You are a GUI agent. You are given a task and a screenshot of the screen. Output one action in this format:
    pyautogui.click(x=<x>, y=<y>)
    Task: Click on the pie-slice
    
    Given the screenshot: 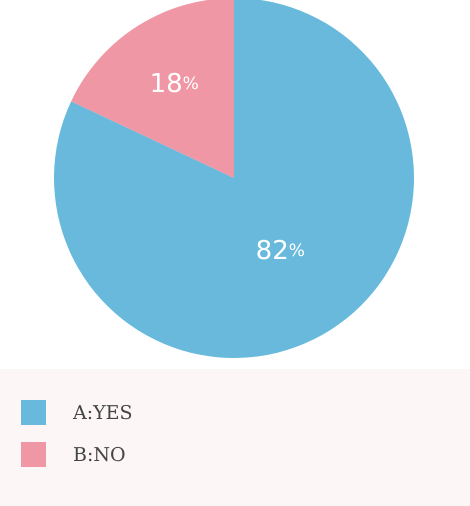 What is the action you would take?
    pyautogui.click(x=152, y=89)
    